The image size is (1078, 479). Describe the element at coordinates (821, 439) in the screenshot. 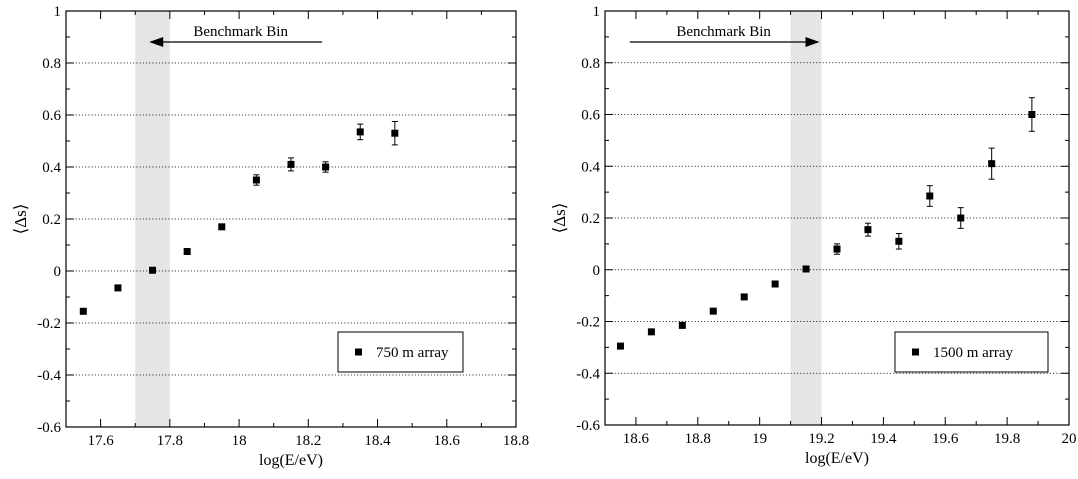

I see `x-tick-label: 19.2` at that location.